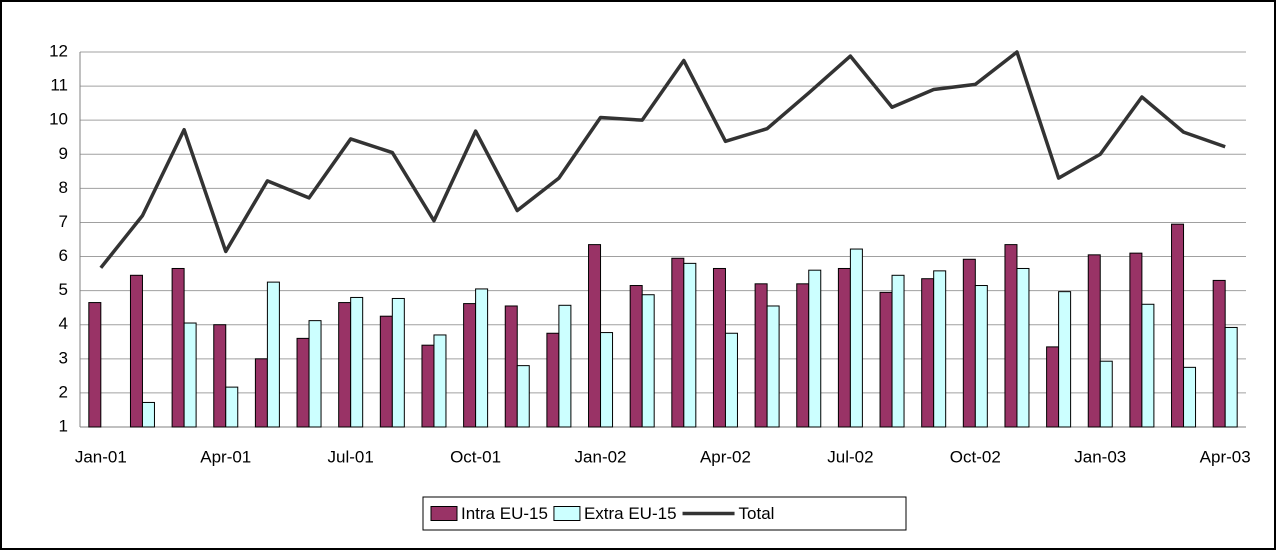  Describe the element at coordinates (58, 119) in the screenshot. I see `y-tick-label: 10` at that location.